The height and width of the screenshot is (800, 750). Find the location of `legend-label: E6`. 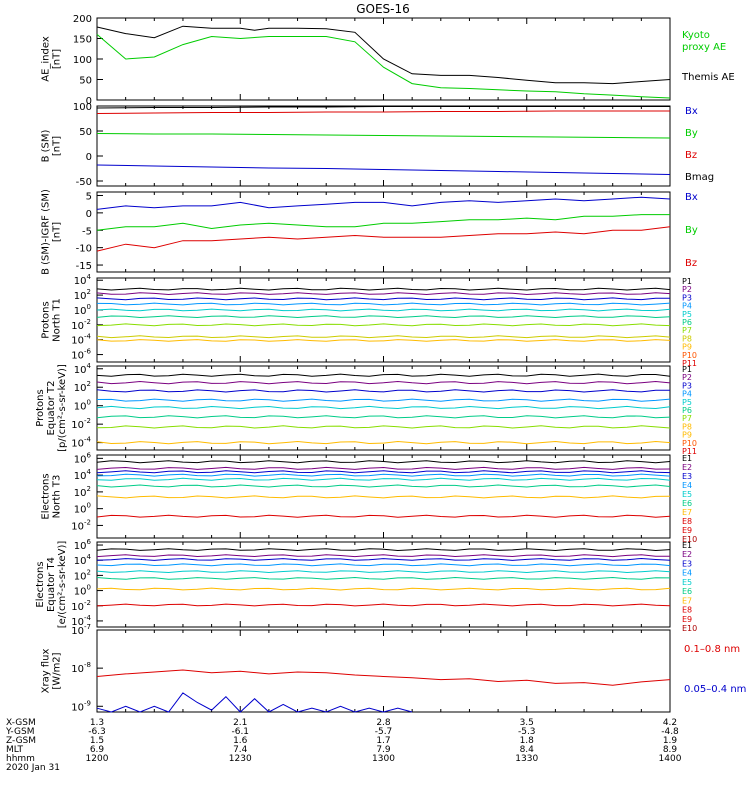

legend-label: E6 is located at coordinates (687, 591).